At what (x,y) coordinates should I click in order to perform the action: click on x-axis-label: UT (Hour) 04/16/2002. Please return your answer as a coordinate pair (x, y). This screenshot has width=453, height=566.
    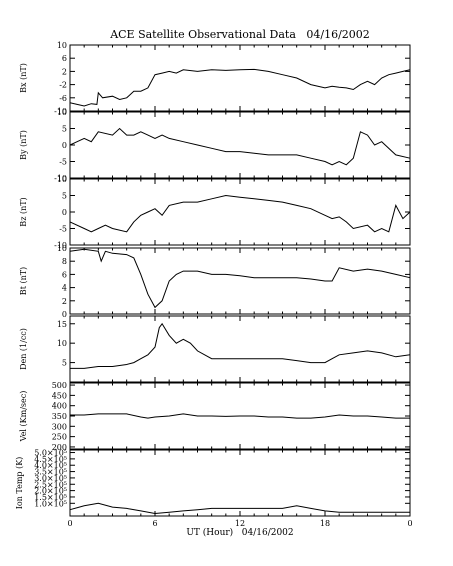
    Looking at the image, I should click on (240, 533).